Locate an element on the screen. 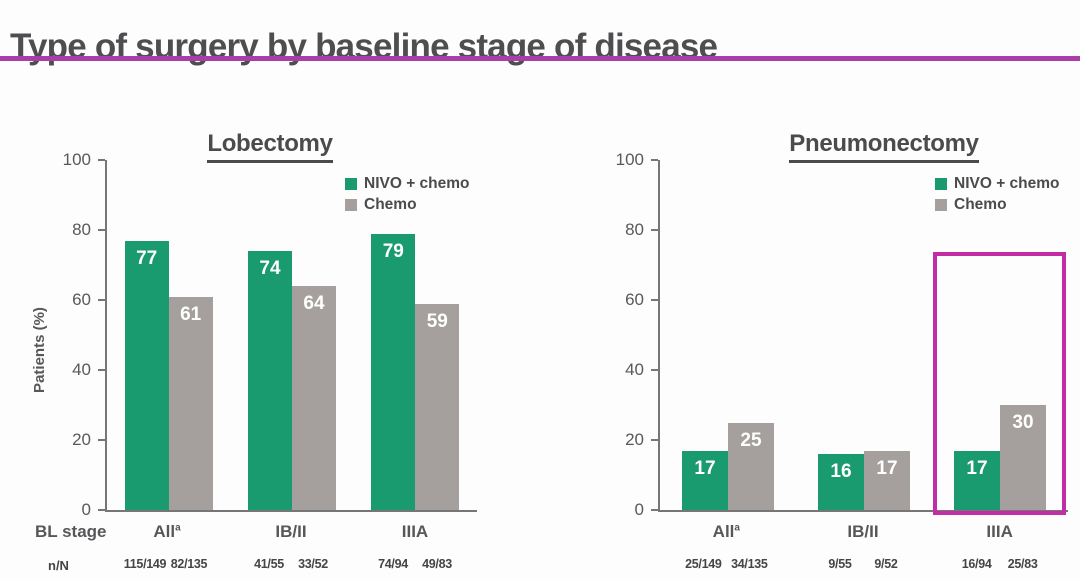  n-over-N-value: 9/55 is located at coordinates (840, 564).